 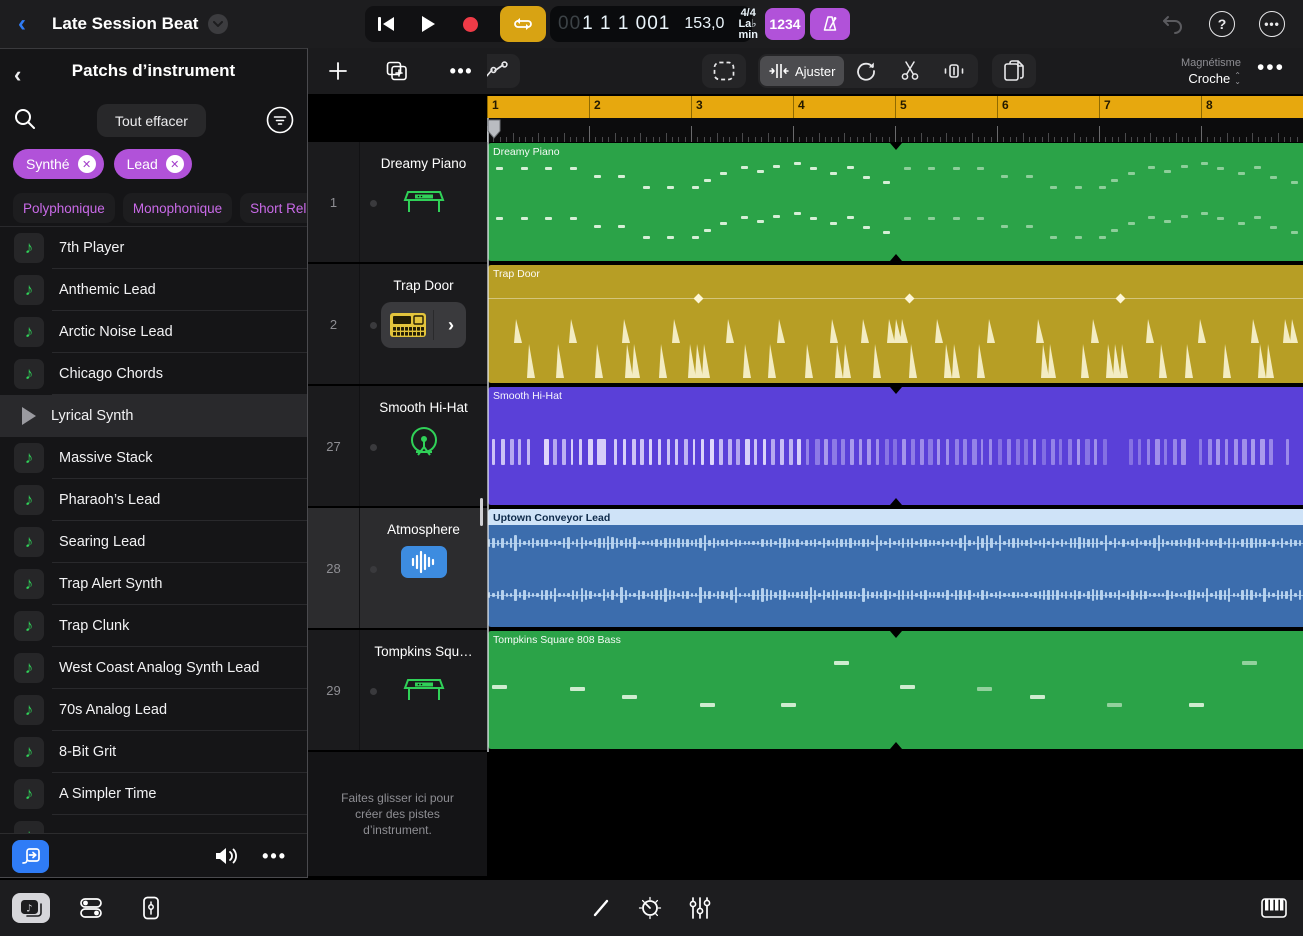 I want to click on filter-button, so click(x=280, y=120).